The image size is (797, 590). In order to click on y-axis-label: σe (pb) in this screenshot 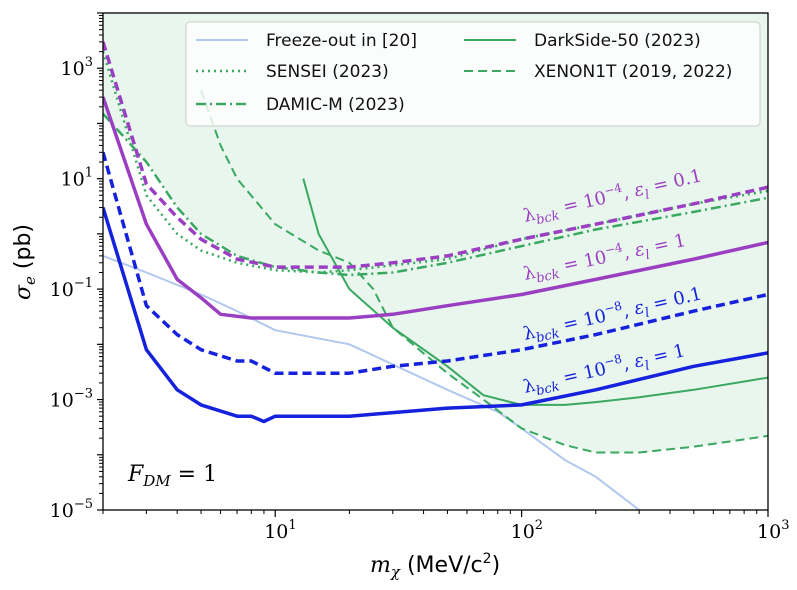, I will do `click(25, 262)`.